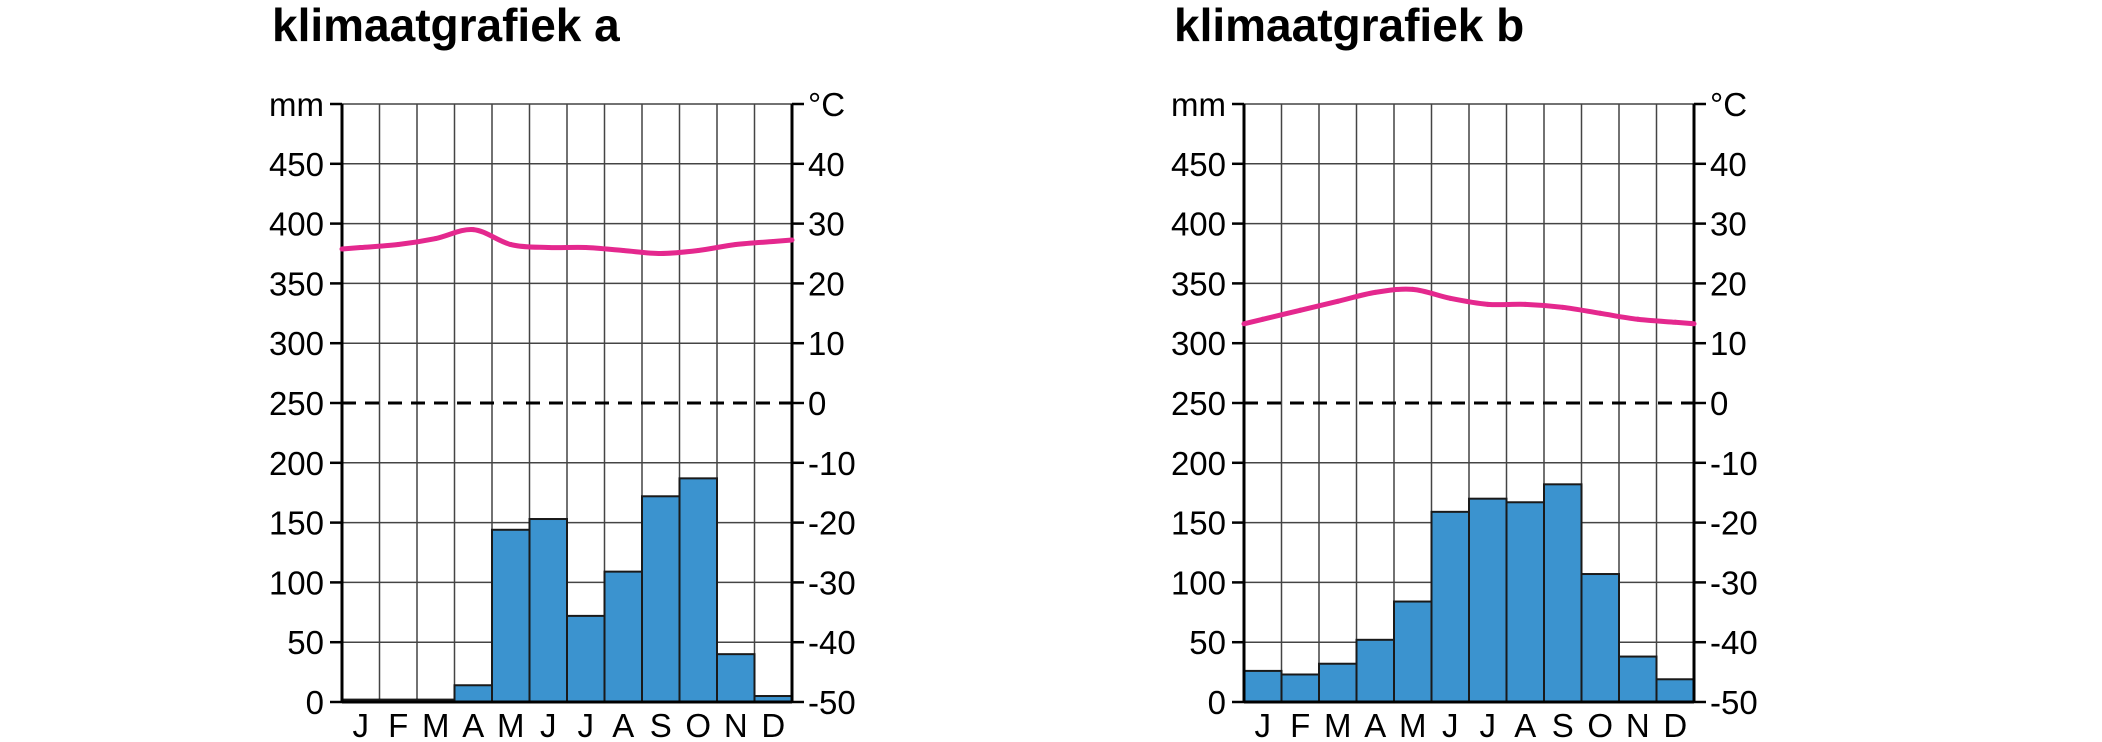 Image resolution: width=2102 pixels, height=742 pixels. I want to click on left-tick-label: 0, so click(315, 702).